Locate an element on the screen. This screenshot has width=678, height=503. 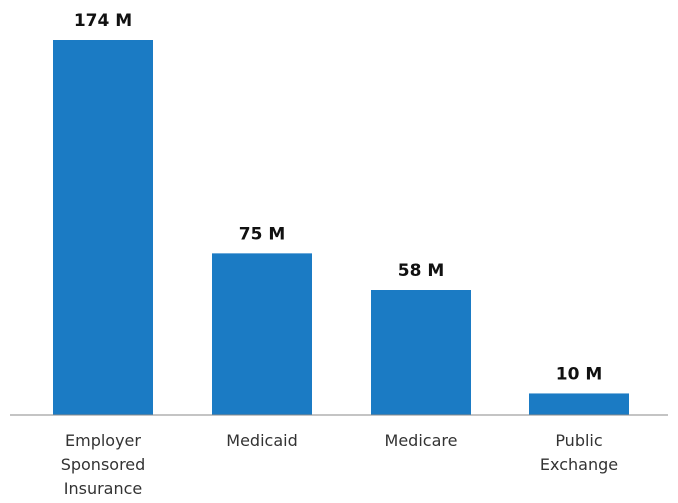
category-label-line: Employer is located at coordinates (103, 440).